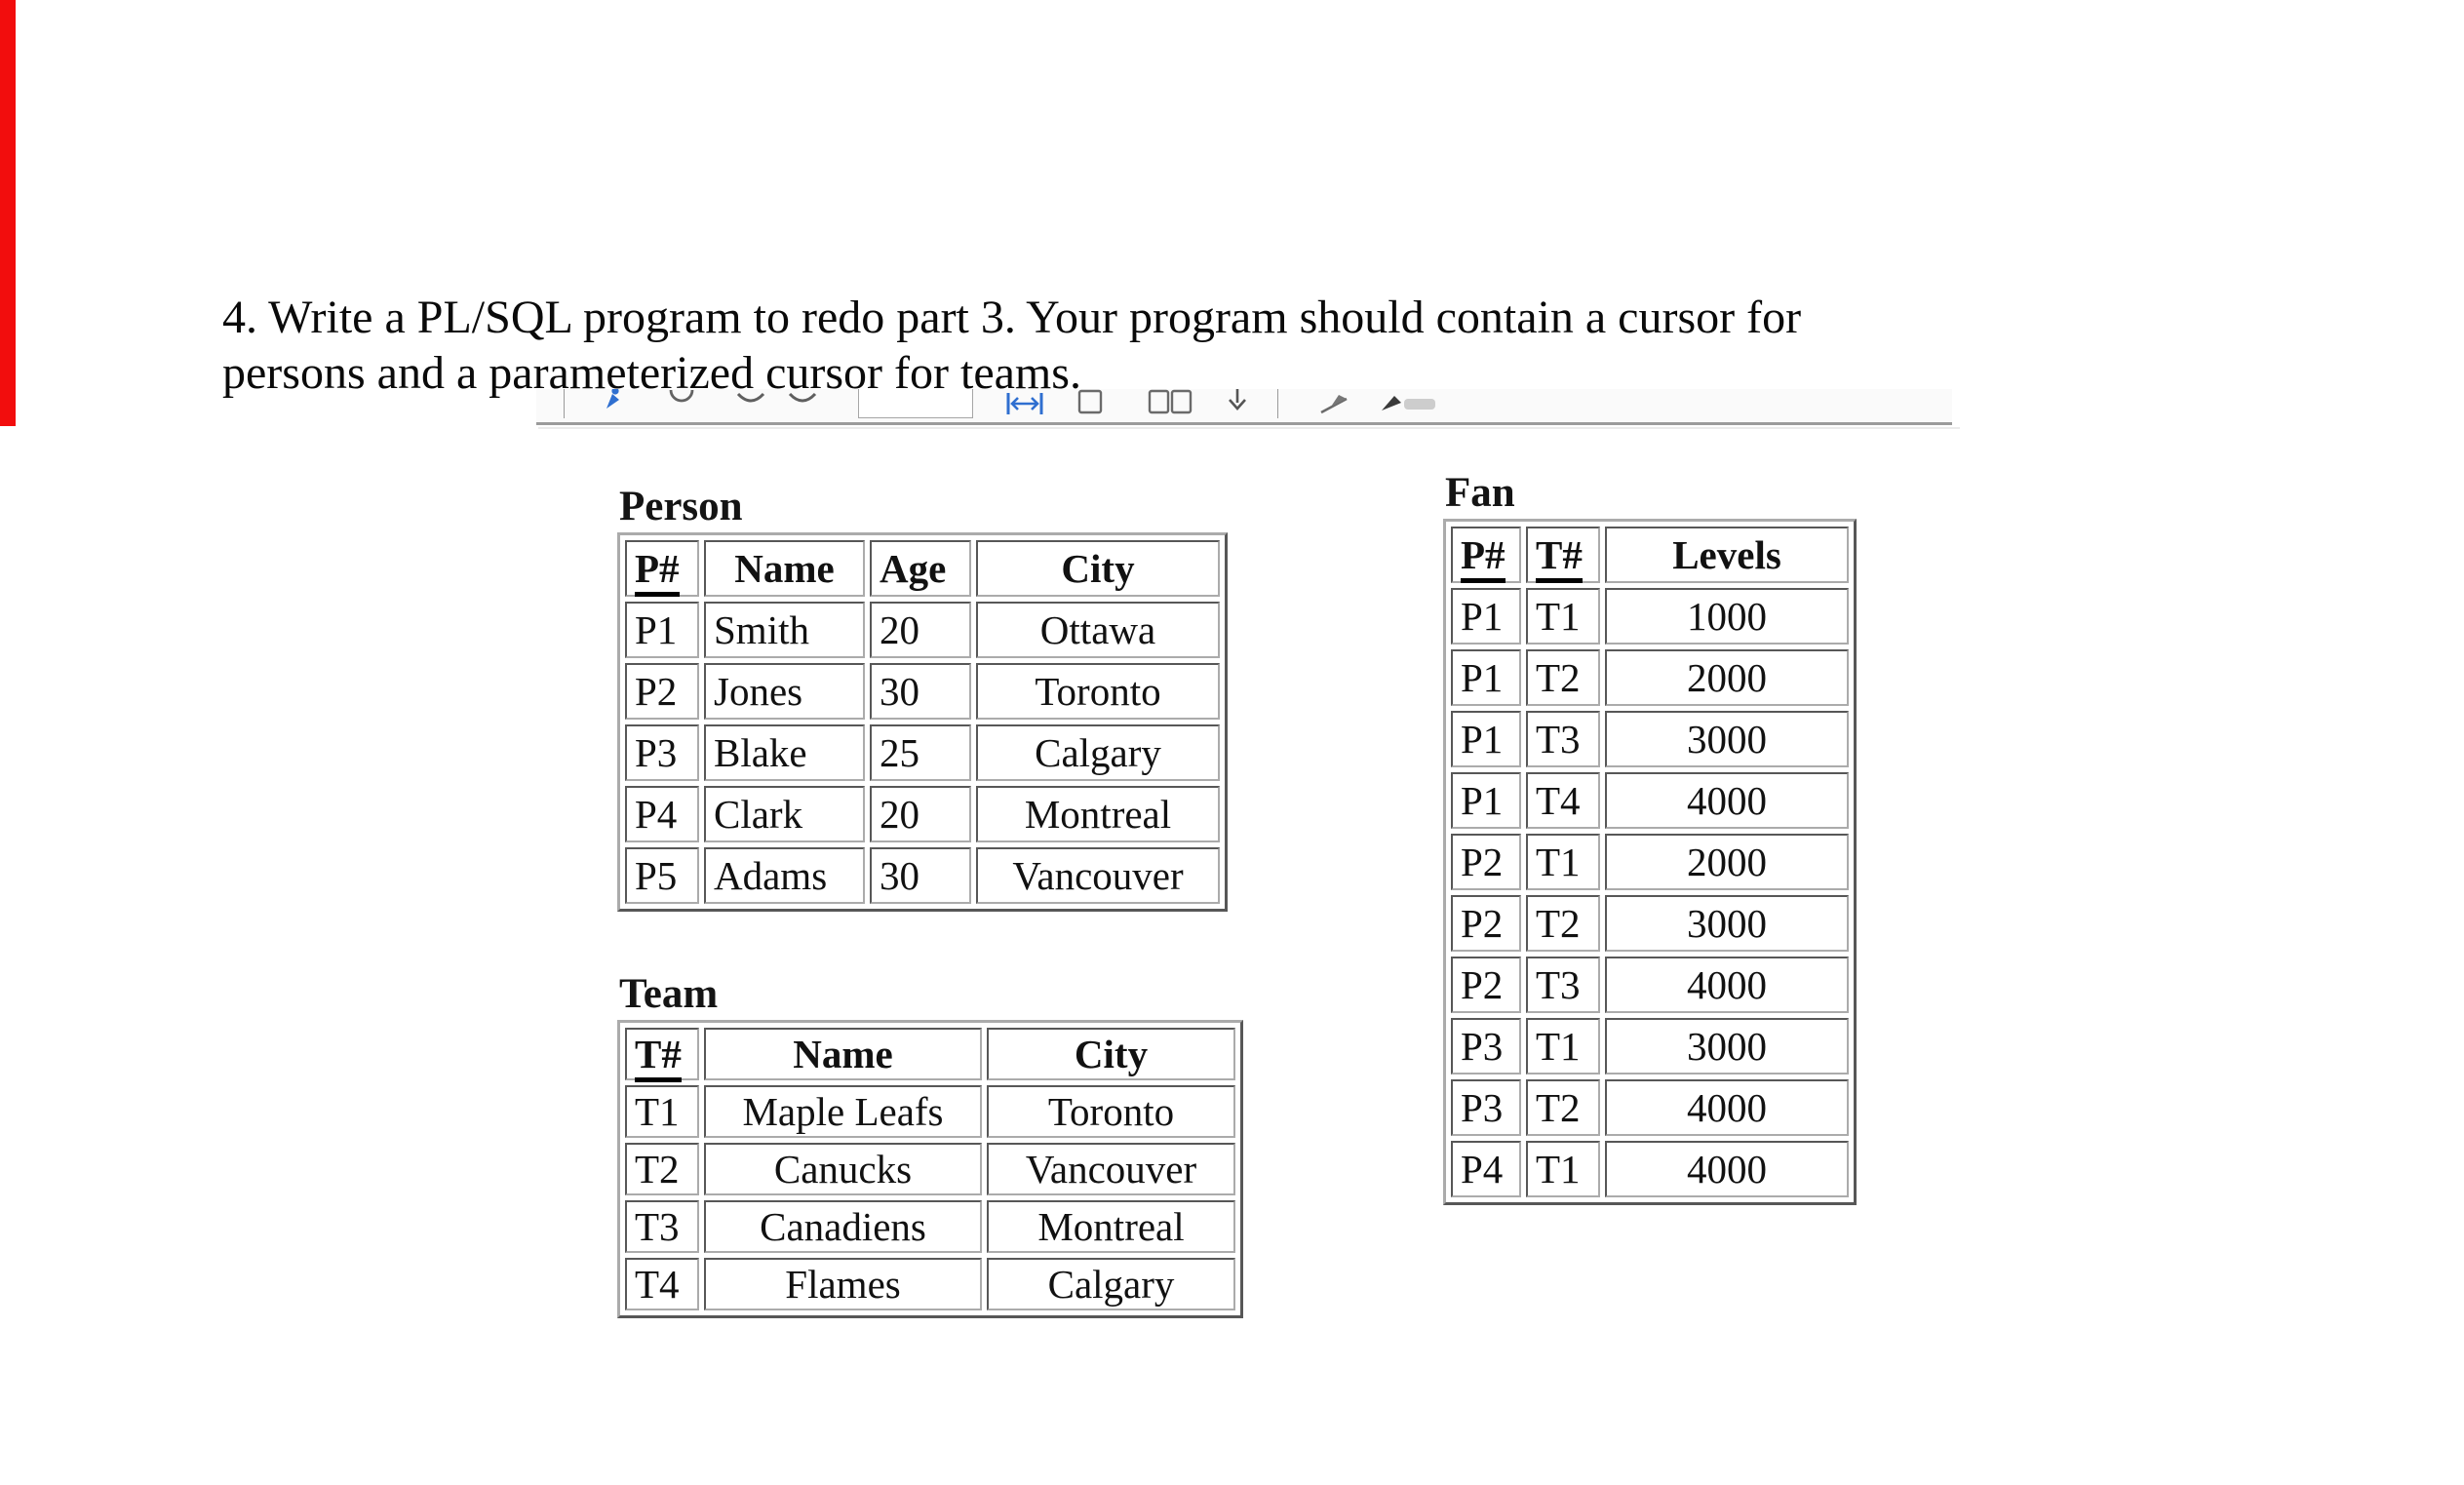  Describe the element at coordinates (1650, 1107) in the screenshot. I see `table-row: P3 T2 4000` at that location.